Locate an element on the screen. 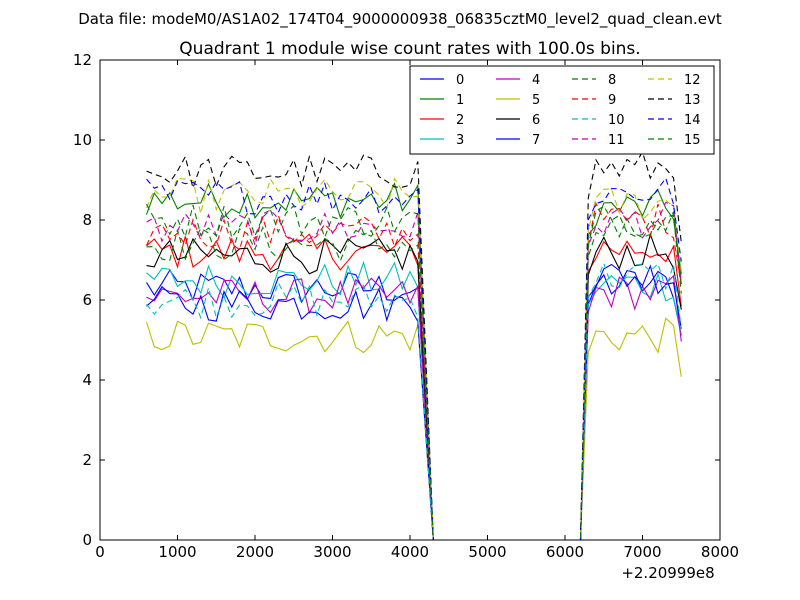 The image size is (800, 600). legend-label-15: 15 is located at coordinates (692, 140).